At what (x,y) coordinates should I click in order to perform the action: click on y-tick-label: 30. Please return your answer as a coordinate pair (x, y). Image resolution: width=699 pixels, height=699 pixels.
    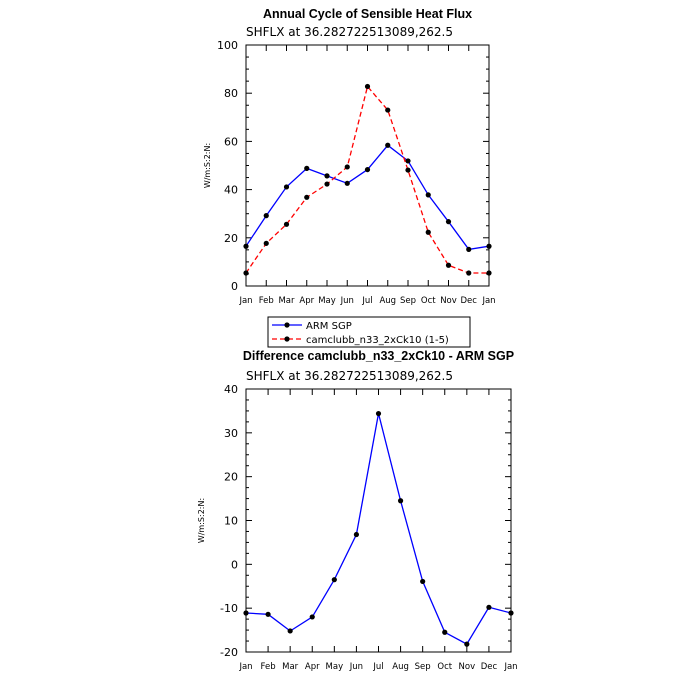
    Looking at the image, I should click on (231, 433).